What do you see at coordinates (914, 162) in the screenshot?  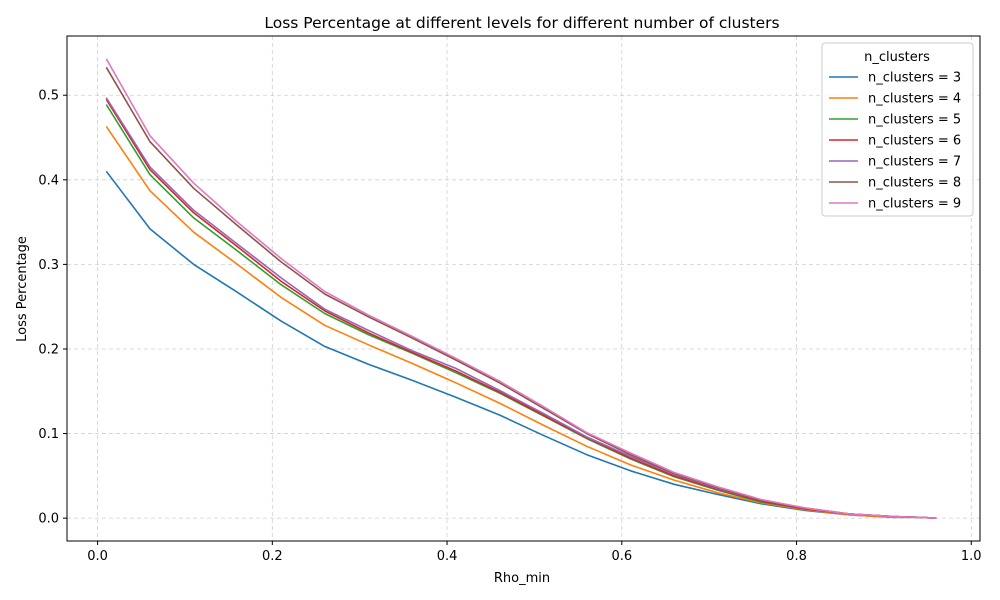 I see `legend-entry-label: n_clusters = 7` at bounding box center [914, 162].